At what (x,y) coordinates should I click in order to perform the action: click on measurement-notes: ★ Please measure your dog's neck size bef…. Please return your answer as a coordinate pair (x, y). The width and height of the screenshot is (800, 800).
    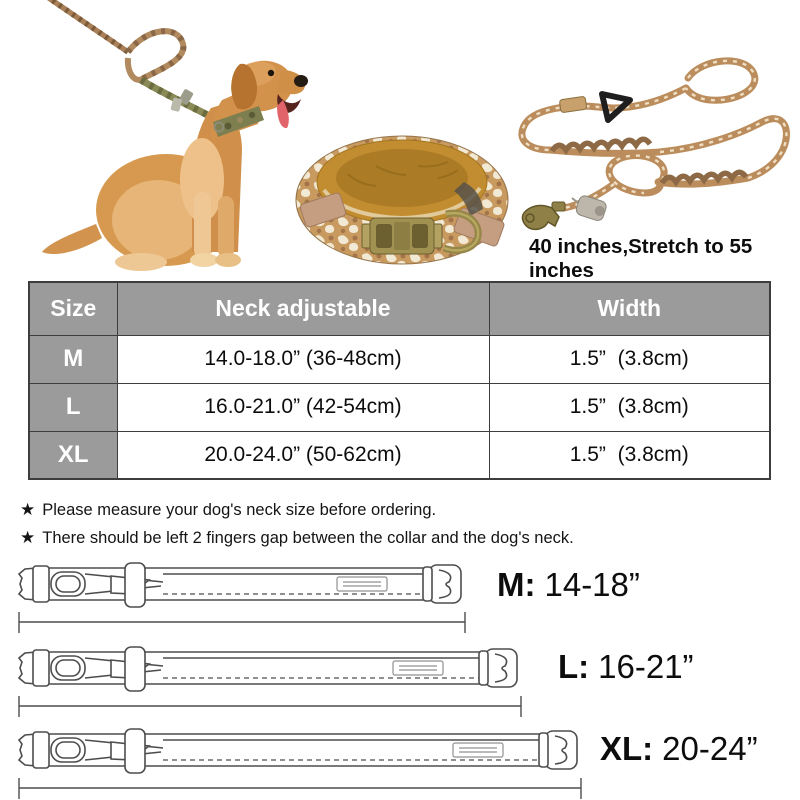
    Looking at the image, I should click on (297, 524).